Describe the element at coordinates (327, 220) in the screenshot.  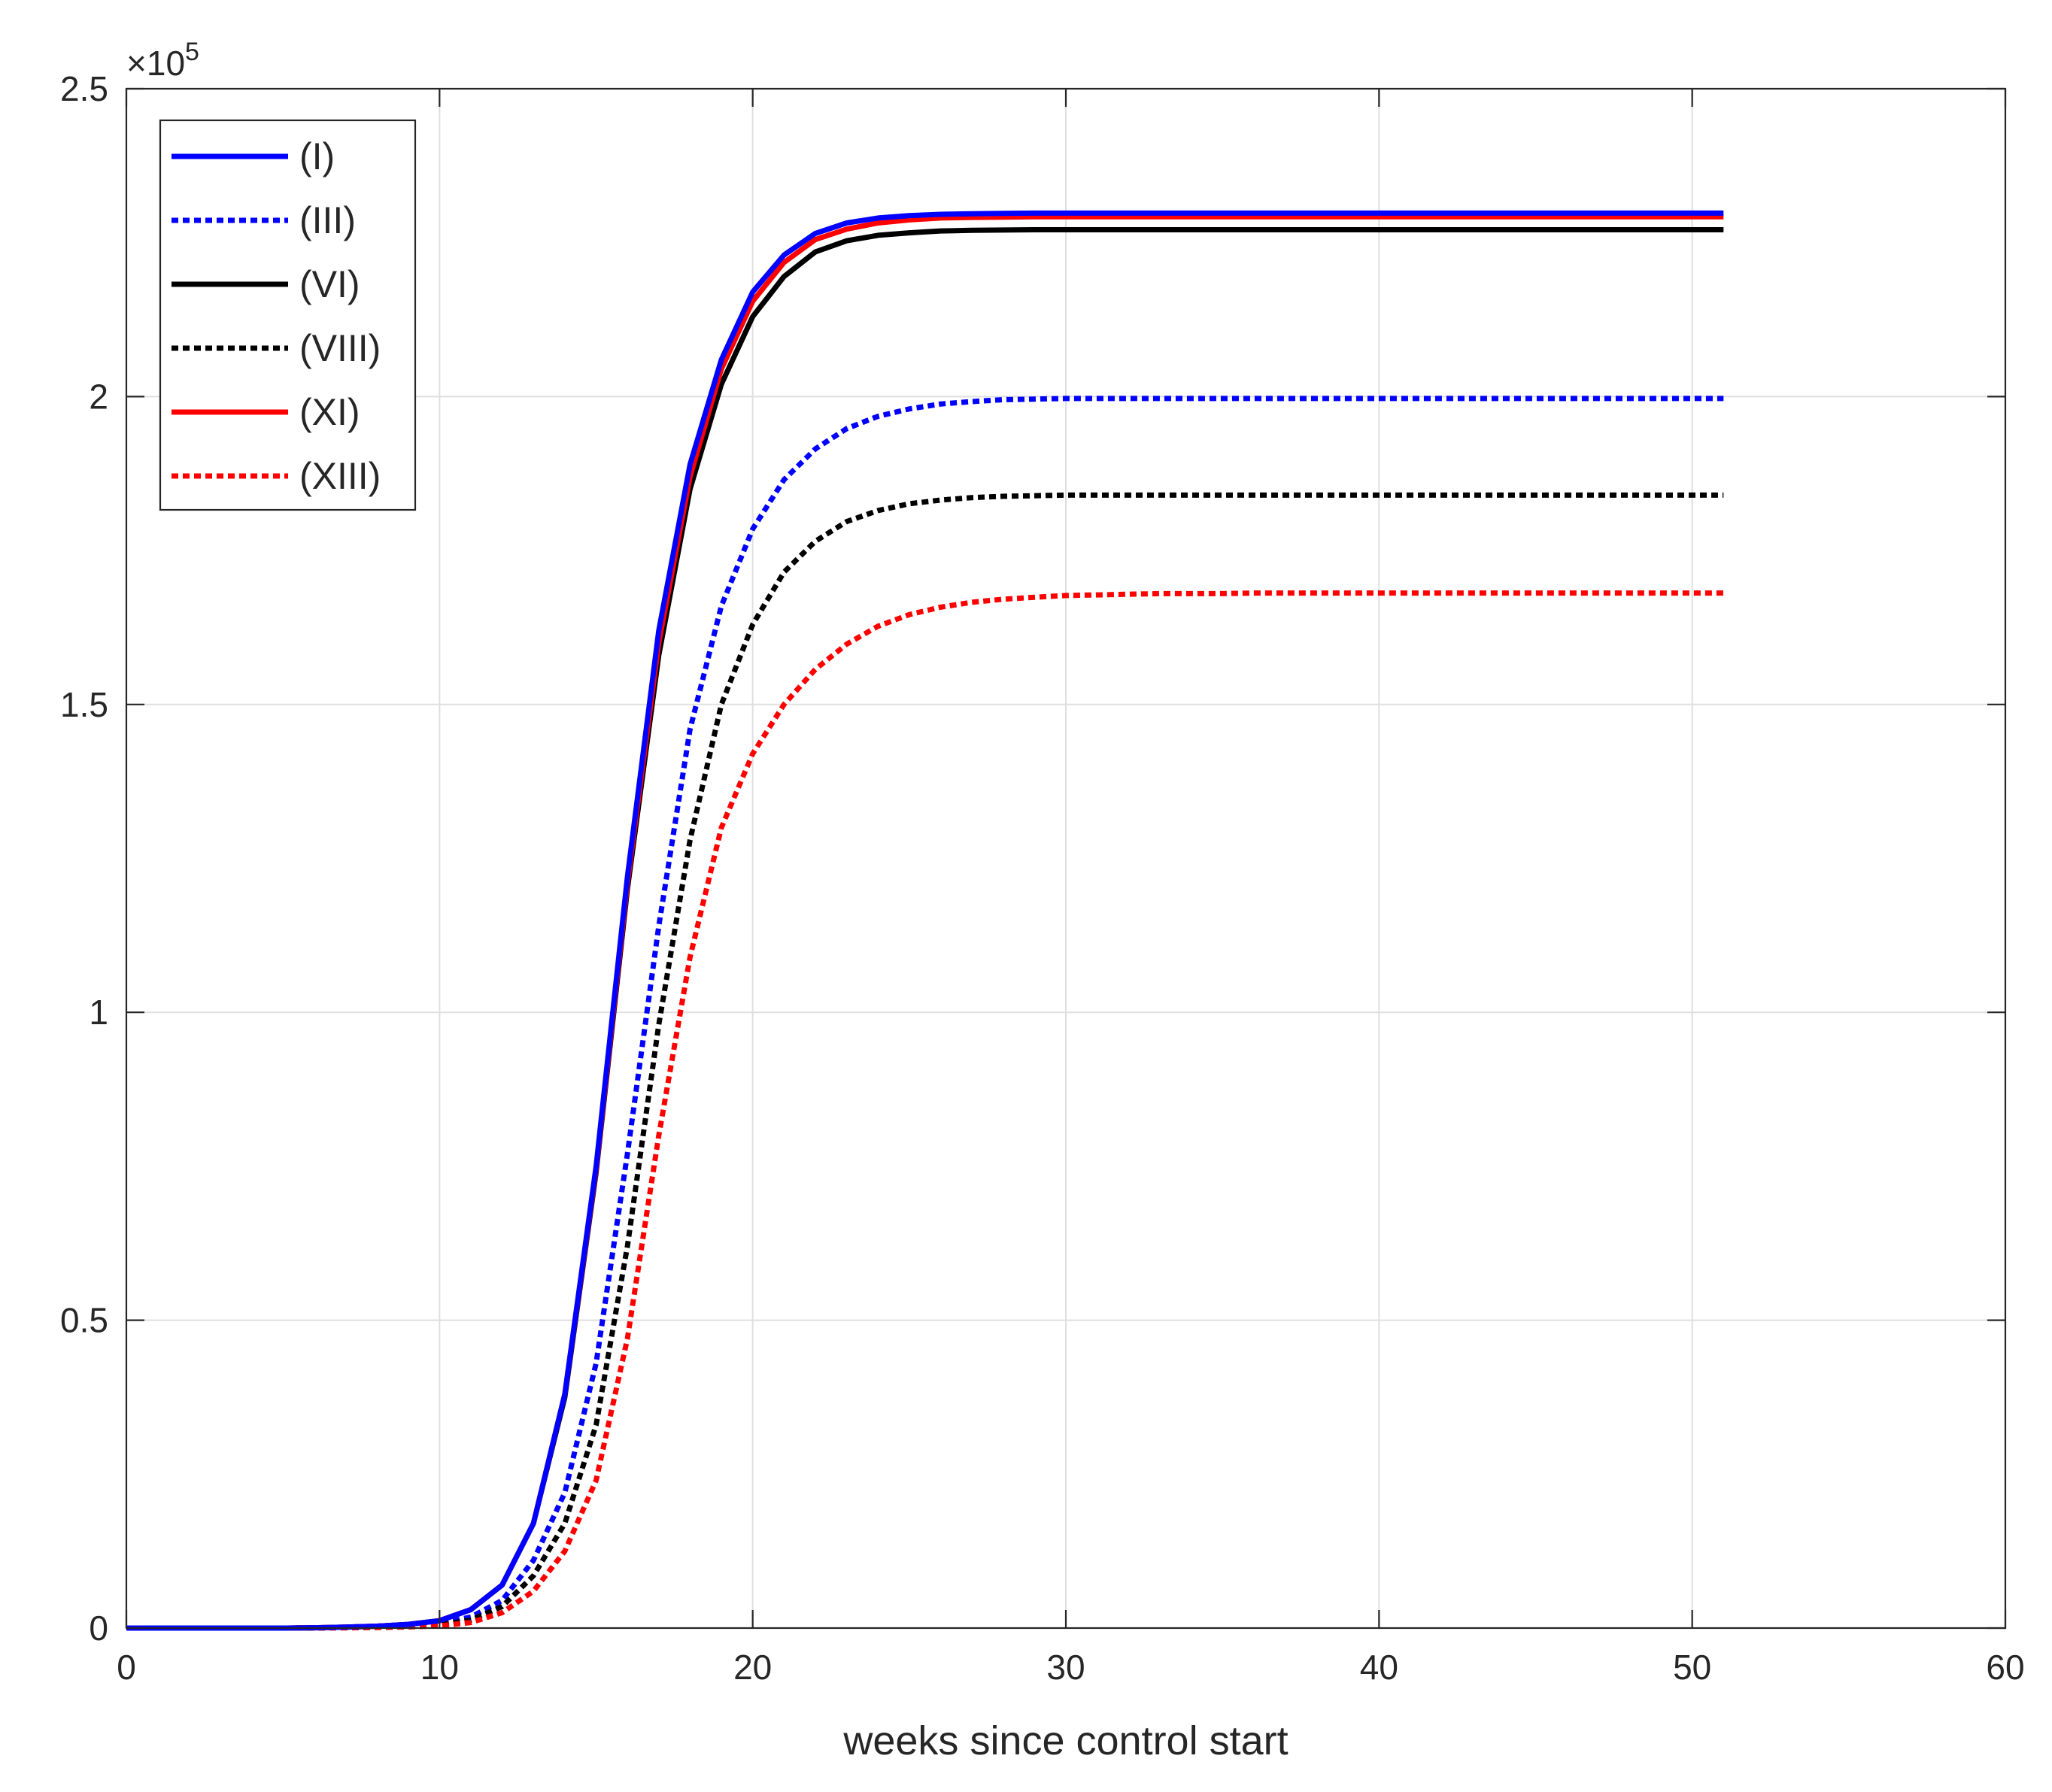
I see `legend-label: (III)` at that location.